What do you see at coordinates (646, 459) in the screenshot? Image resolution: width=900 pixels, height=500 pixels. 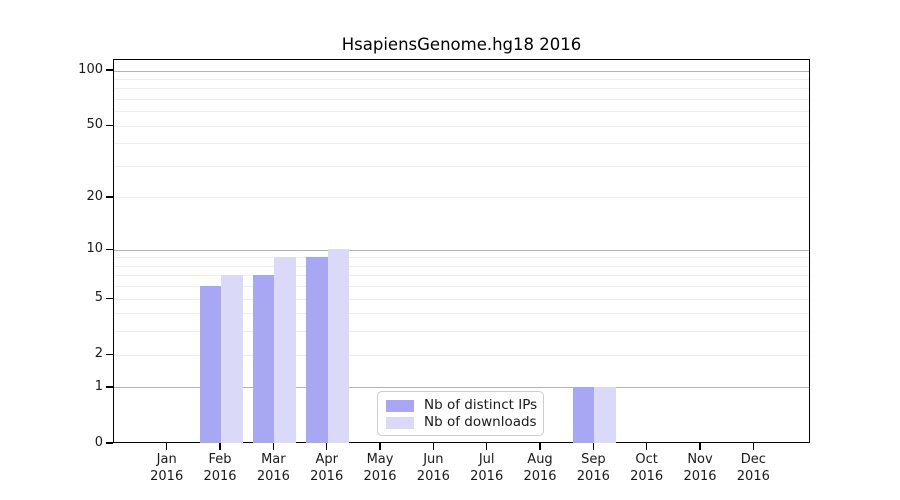 I see `x-tick-month: Oct` at bounding box center [646, 459].